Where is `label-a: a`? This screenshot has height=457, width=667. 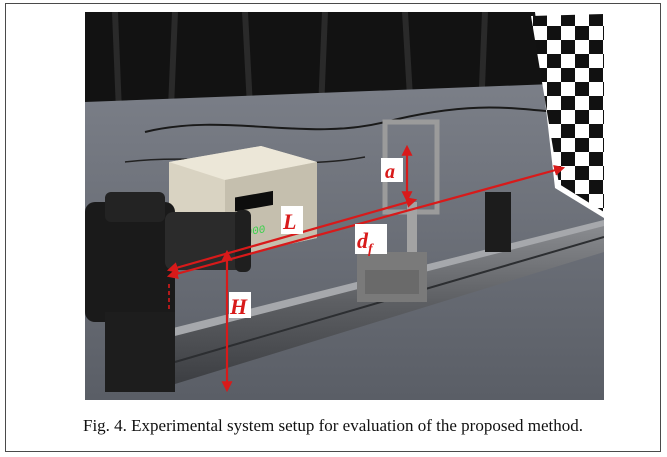
label-a: a is located at coordinates (390, 172).